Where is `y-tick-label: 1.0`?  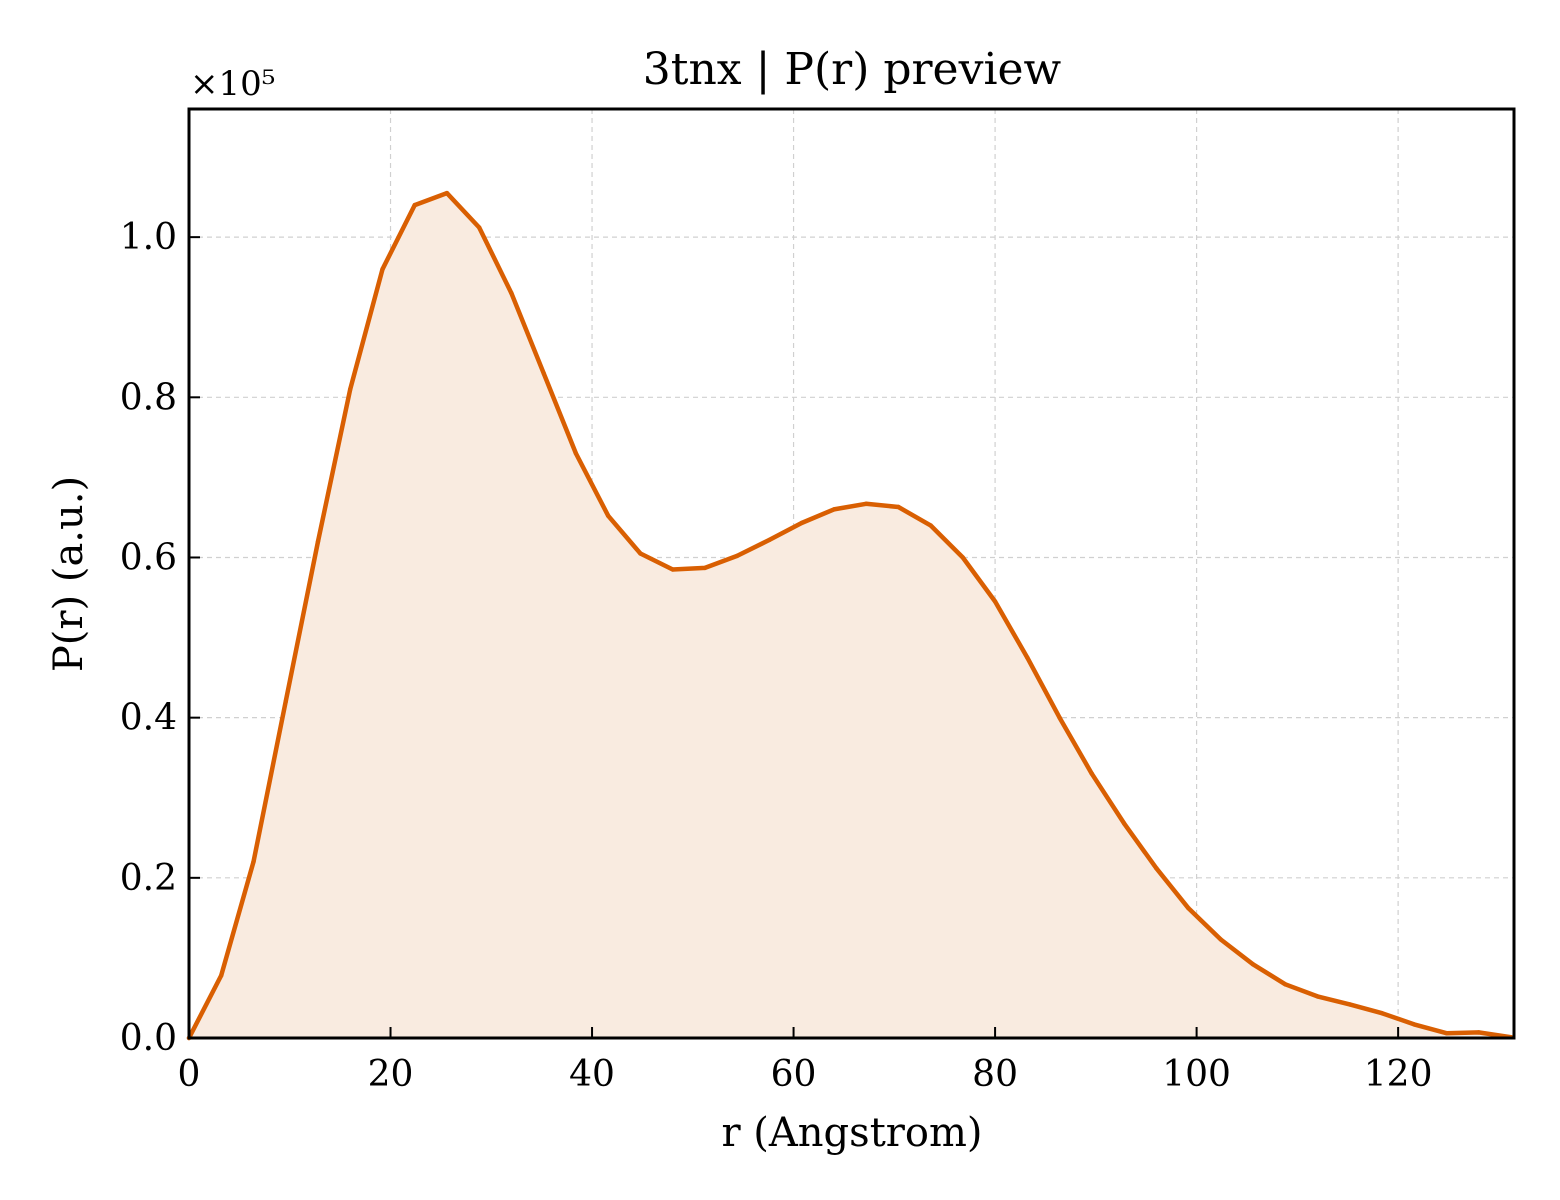 y-tick-label: 1.0 is located at coordinates (148, 237).